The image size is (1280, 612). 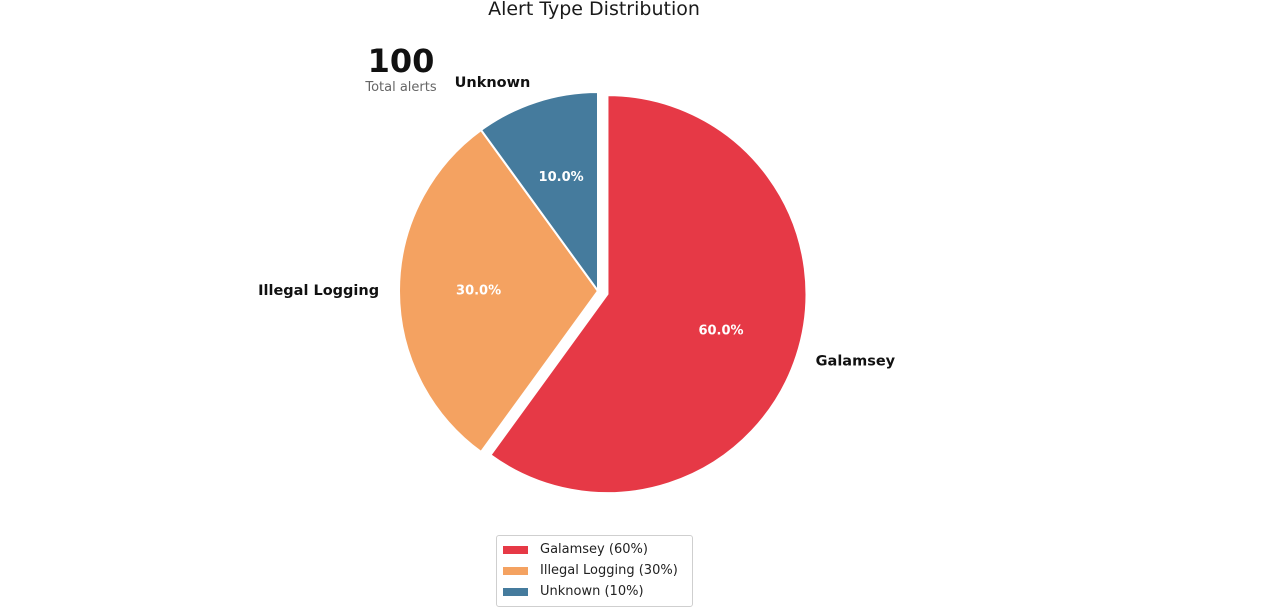 What do you see at coordinates (515, 591) in the screenshot?
I see `legend-swatch-unknown` at bounding box center [515, 591].